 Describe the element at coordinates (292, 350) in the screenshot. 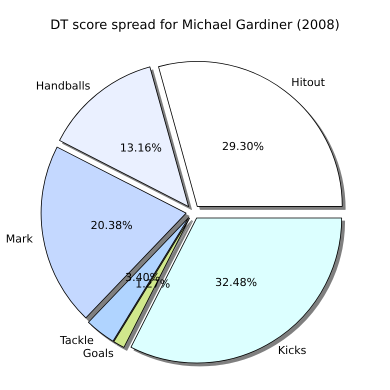

I see `slice-label: Kicks` at that location.